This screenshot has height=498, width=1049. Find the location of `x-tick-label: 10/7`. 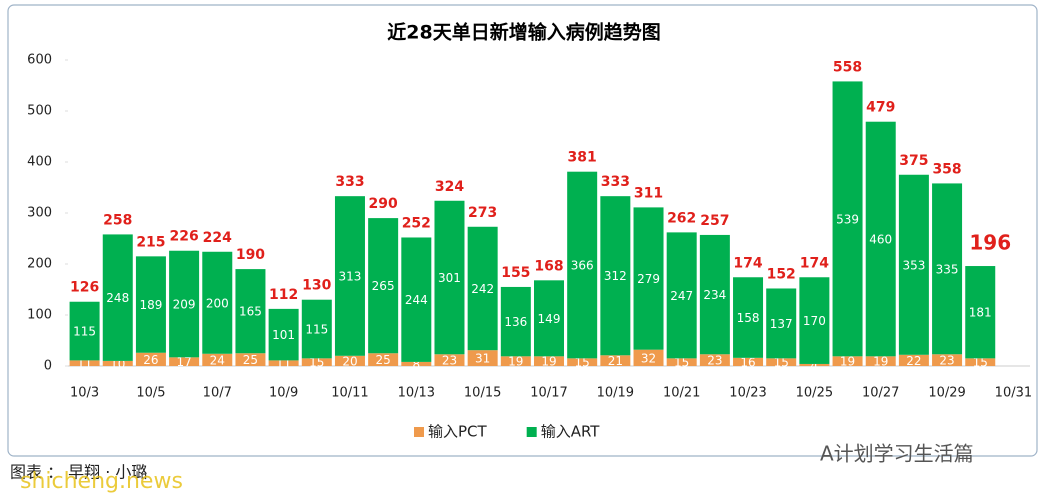

x-tick-label: 10/7 is located at coordinates (217, 393).